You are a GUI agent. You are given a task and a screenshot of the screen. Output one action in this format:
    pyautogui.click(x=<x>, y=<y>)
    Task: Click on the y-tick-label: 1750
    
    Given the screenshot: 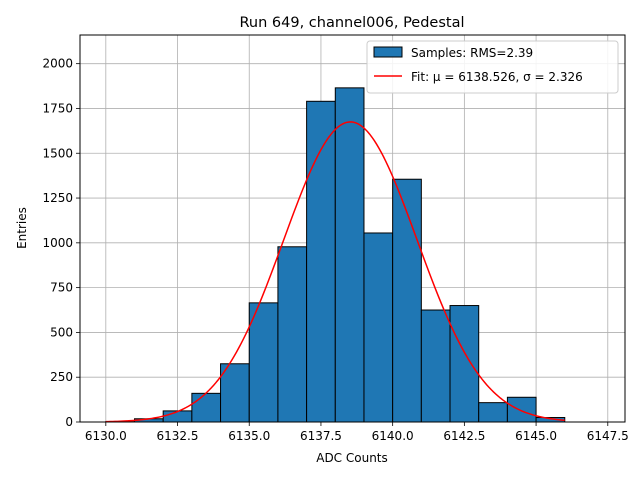 What is the action you would take?
    pyautogui.click(x=57, y=108)
    